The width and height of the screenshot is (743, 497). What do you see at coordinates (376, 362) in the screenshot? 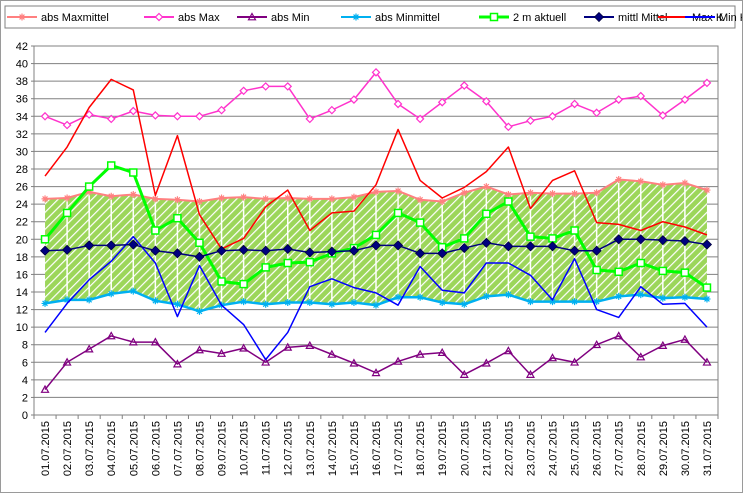
I see `series-line-abs-min` at bounding box center [376, 362].